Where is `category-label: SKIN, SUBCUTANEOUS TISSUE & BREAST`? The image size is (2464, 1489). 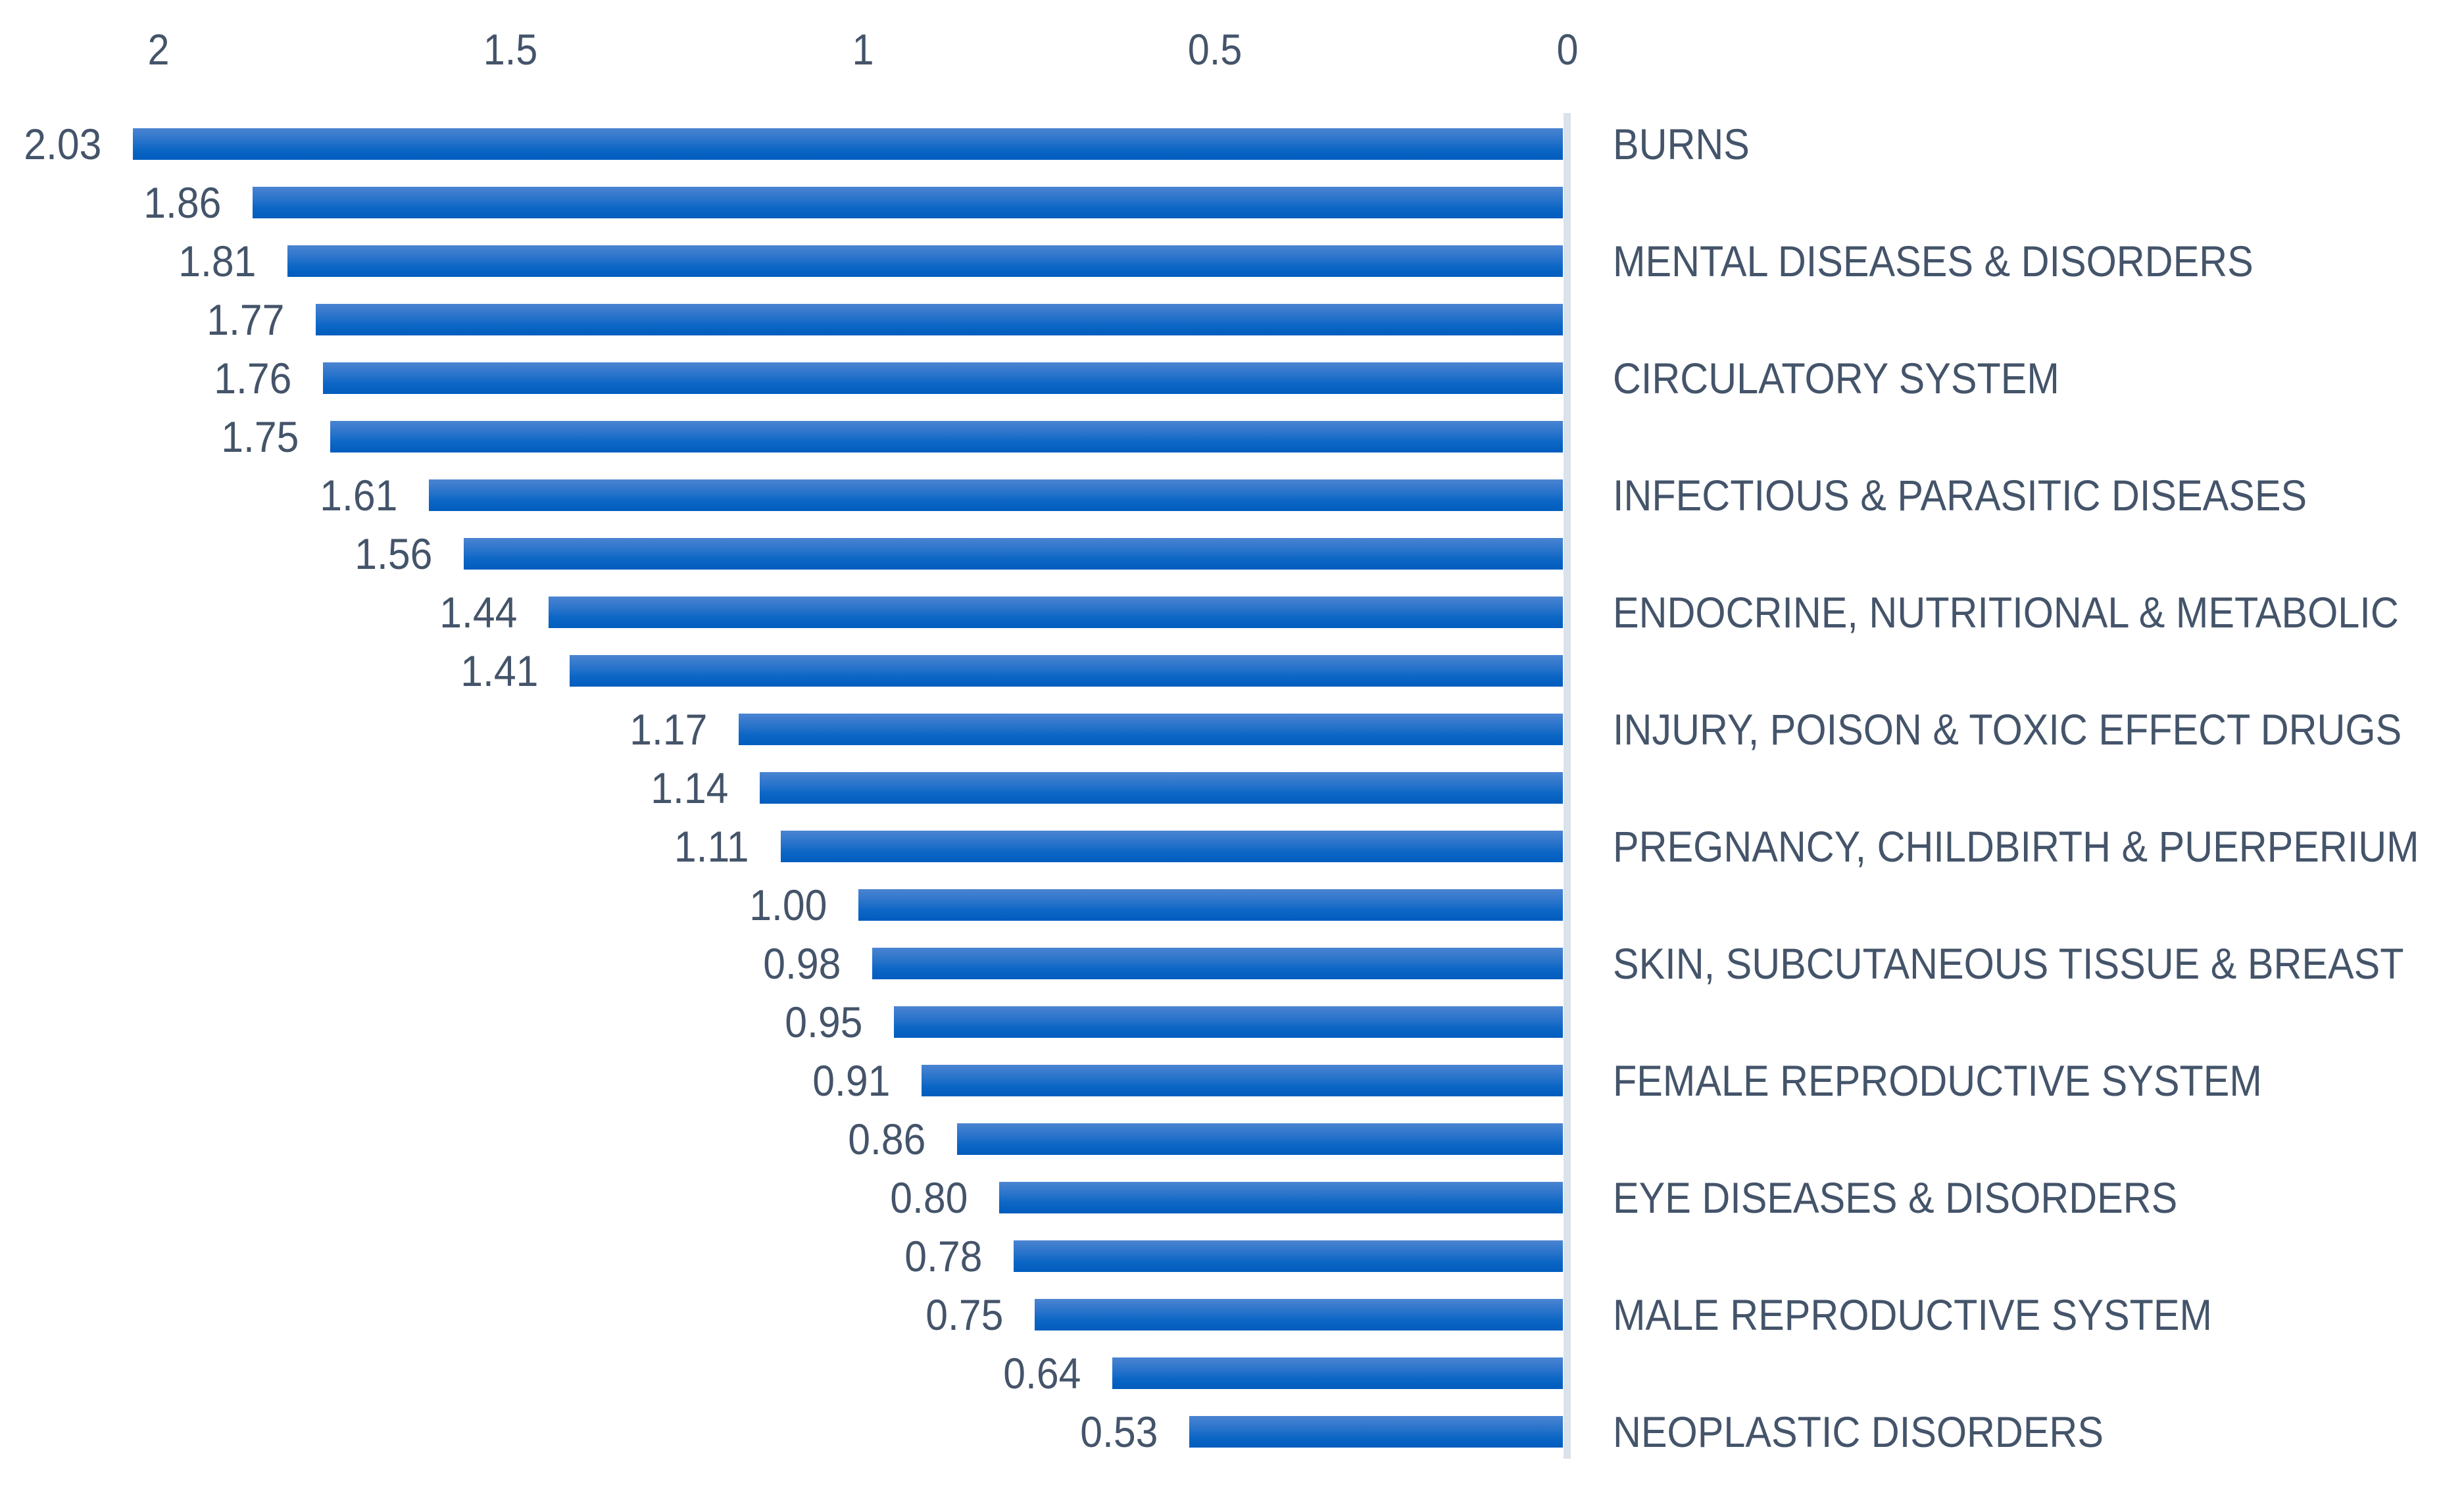
category-label: SKIN, SUBCUTANEOUS TISSUE & BREAST is located at coordinates (2008, 963).